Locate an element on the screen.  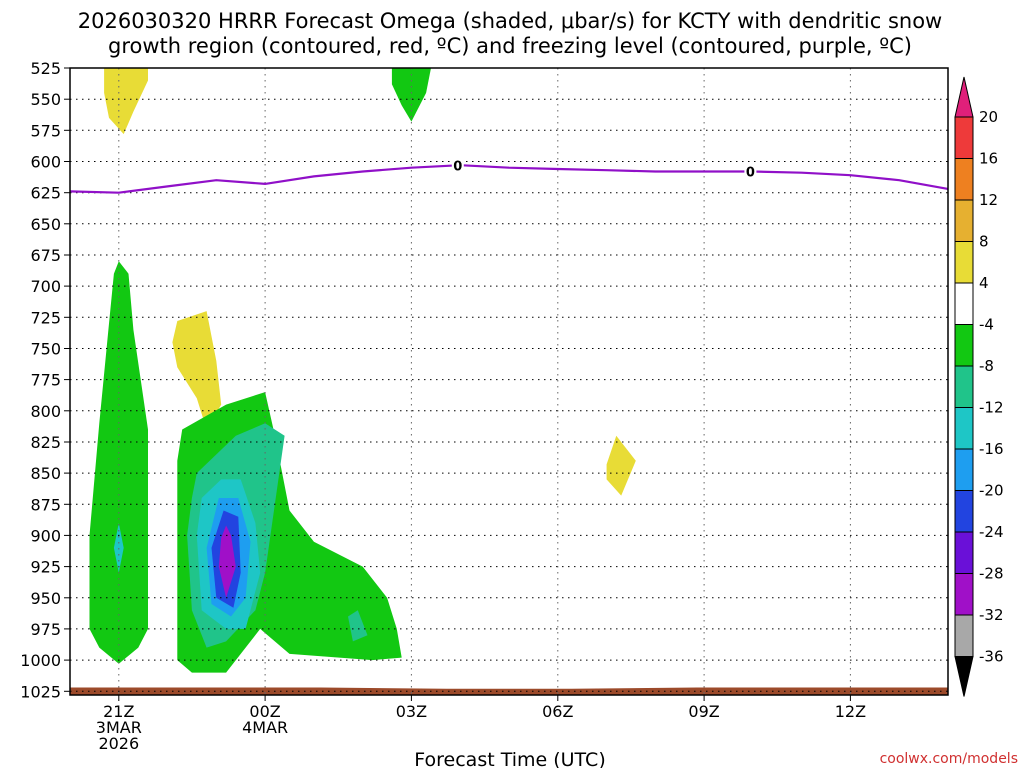
colorbar-label: 12 is located at coordinates (988, 200).